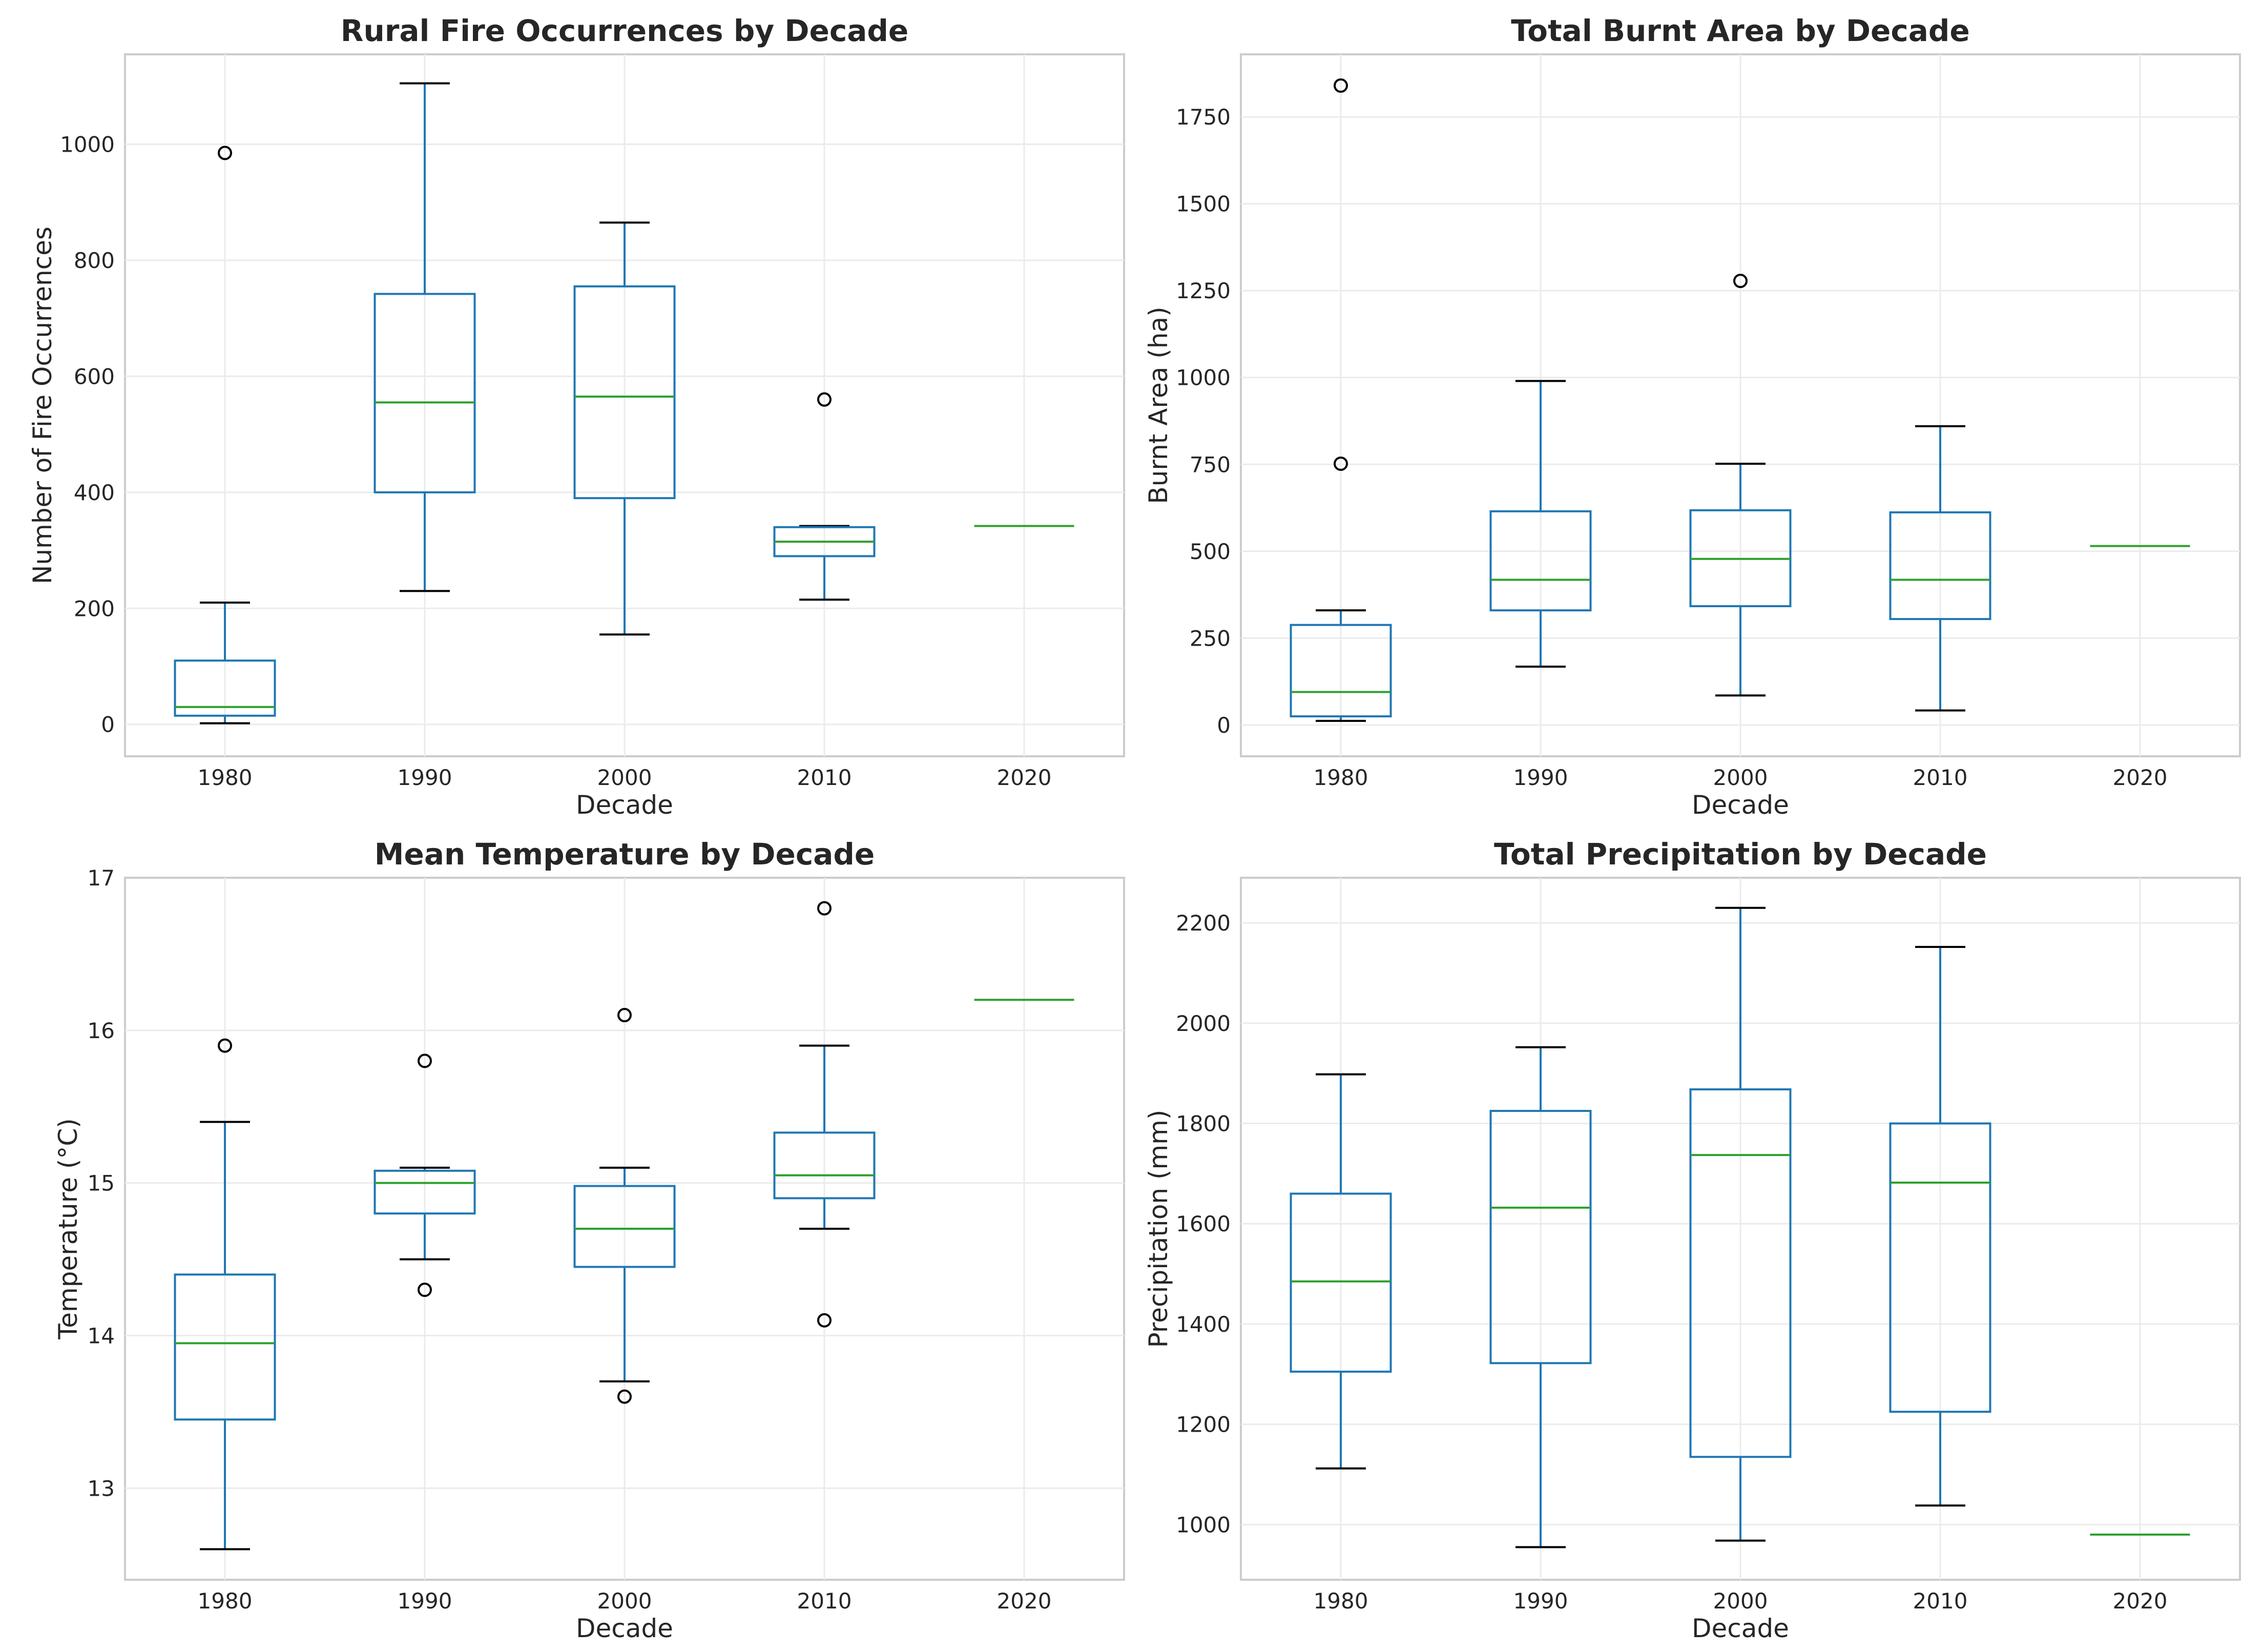 The height and width of the screenshot is (1652, 2263). I want to click on y-tick-label: 1750, so click(1203, 117).